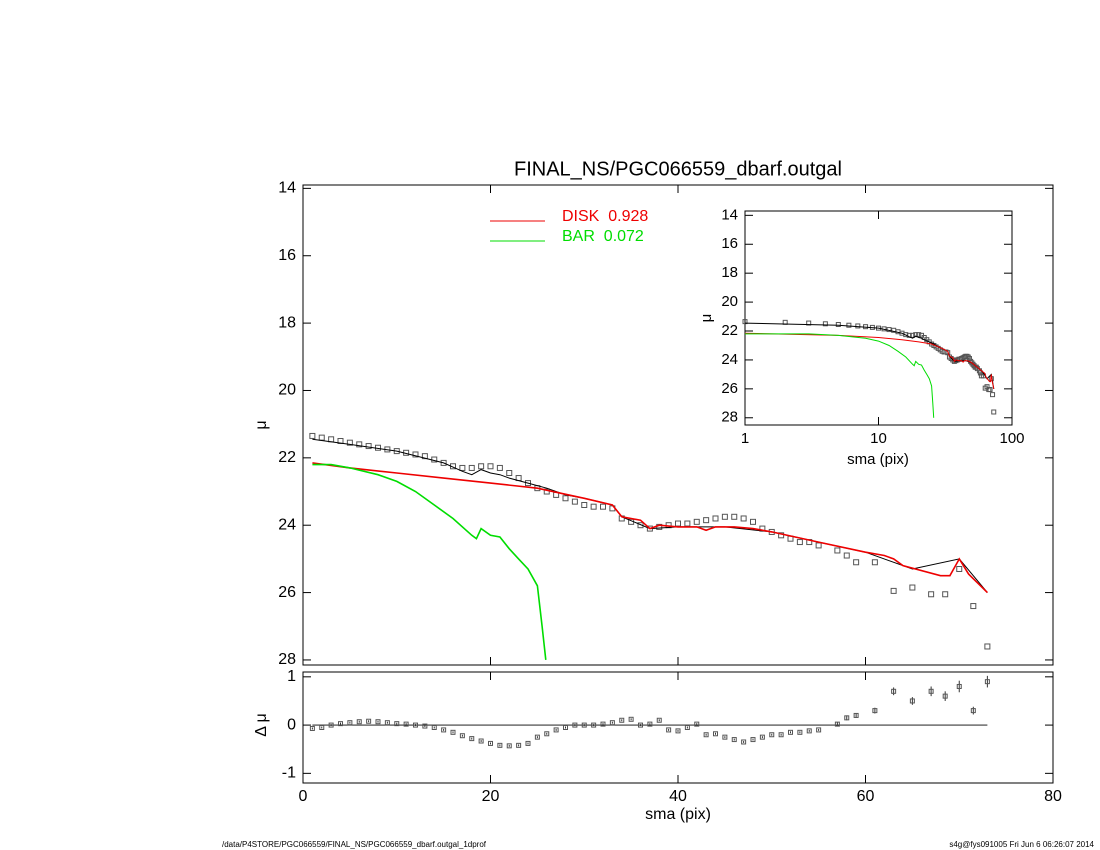  What do you see at coordinates (729, 272) in the screenshot?
I see `y-tick-label: 18` at bounding box center [729, 272].